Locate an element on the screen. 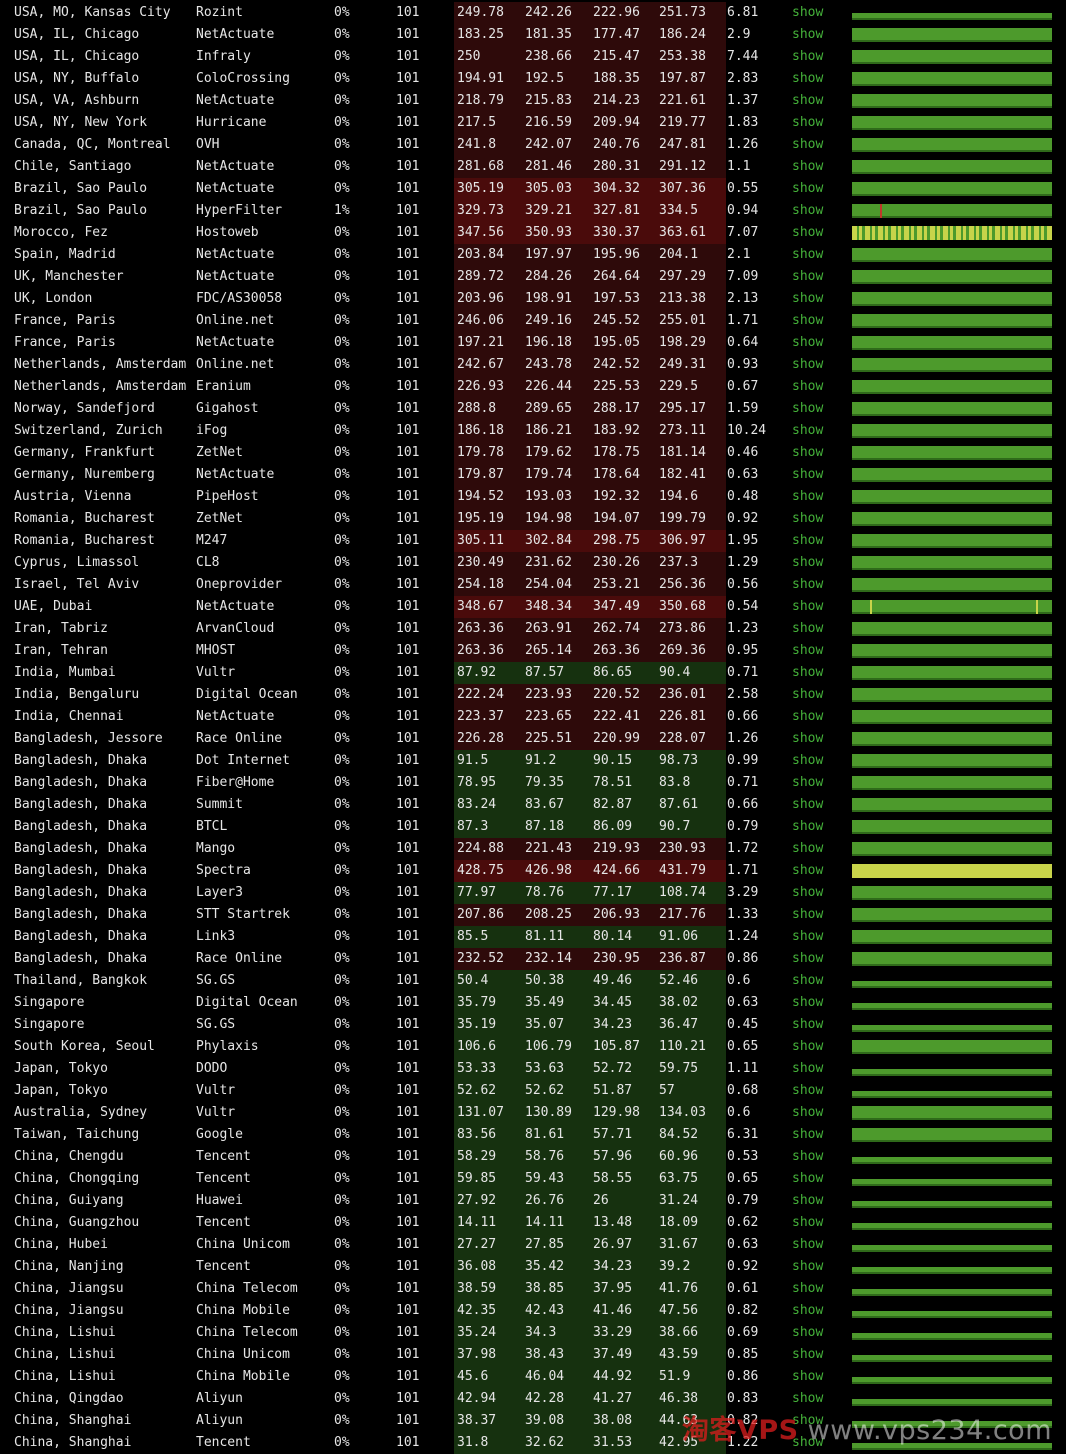 The width and height of the screenshot is (1066, 1454). location-cell: China, Lishui is located at coordinates (65, 1376).